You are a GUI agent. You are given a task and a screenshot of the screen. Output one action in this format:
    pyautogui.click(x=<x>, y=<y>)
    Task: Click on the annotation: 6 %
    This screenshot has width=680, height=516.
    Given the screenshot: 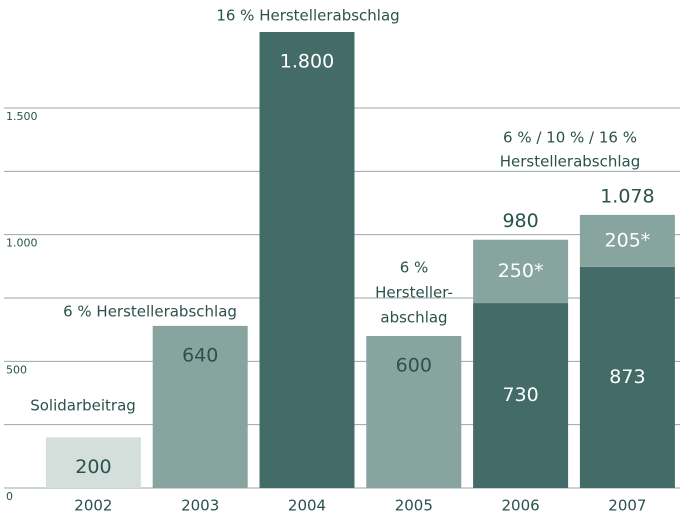 What is the action you would take?
    pyautogui.click(x=414, y=268)
    